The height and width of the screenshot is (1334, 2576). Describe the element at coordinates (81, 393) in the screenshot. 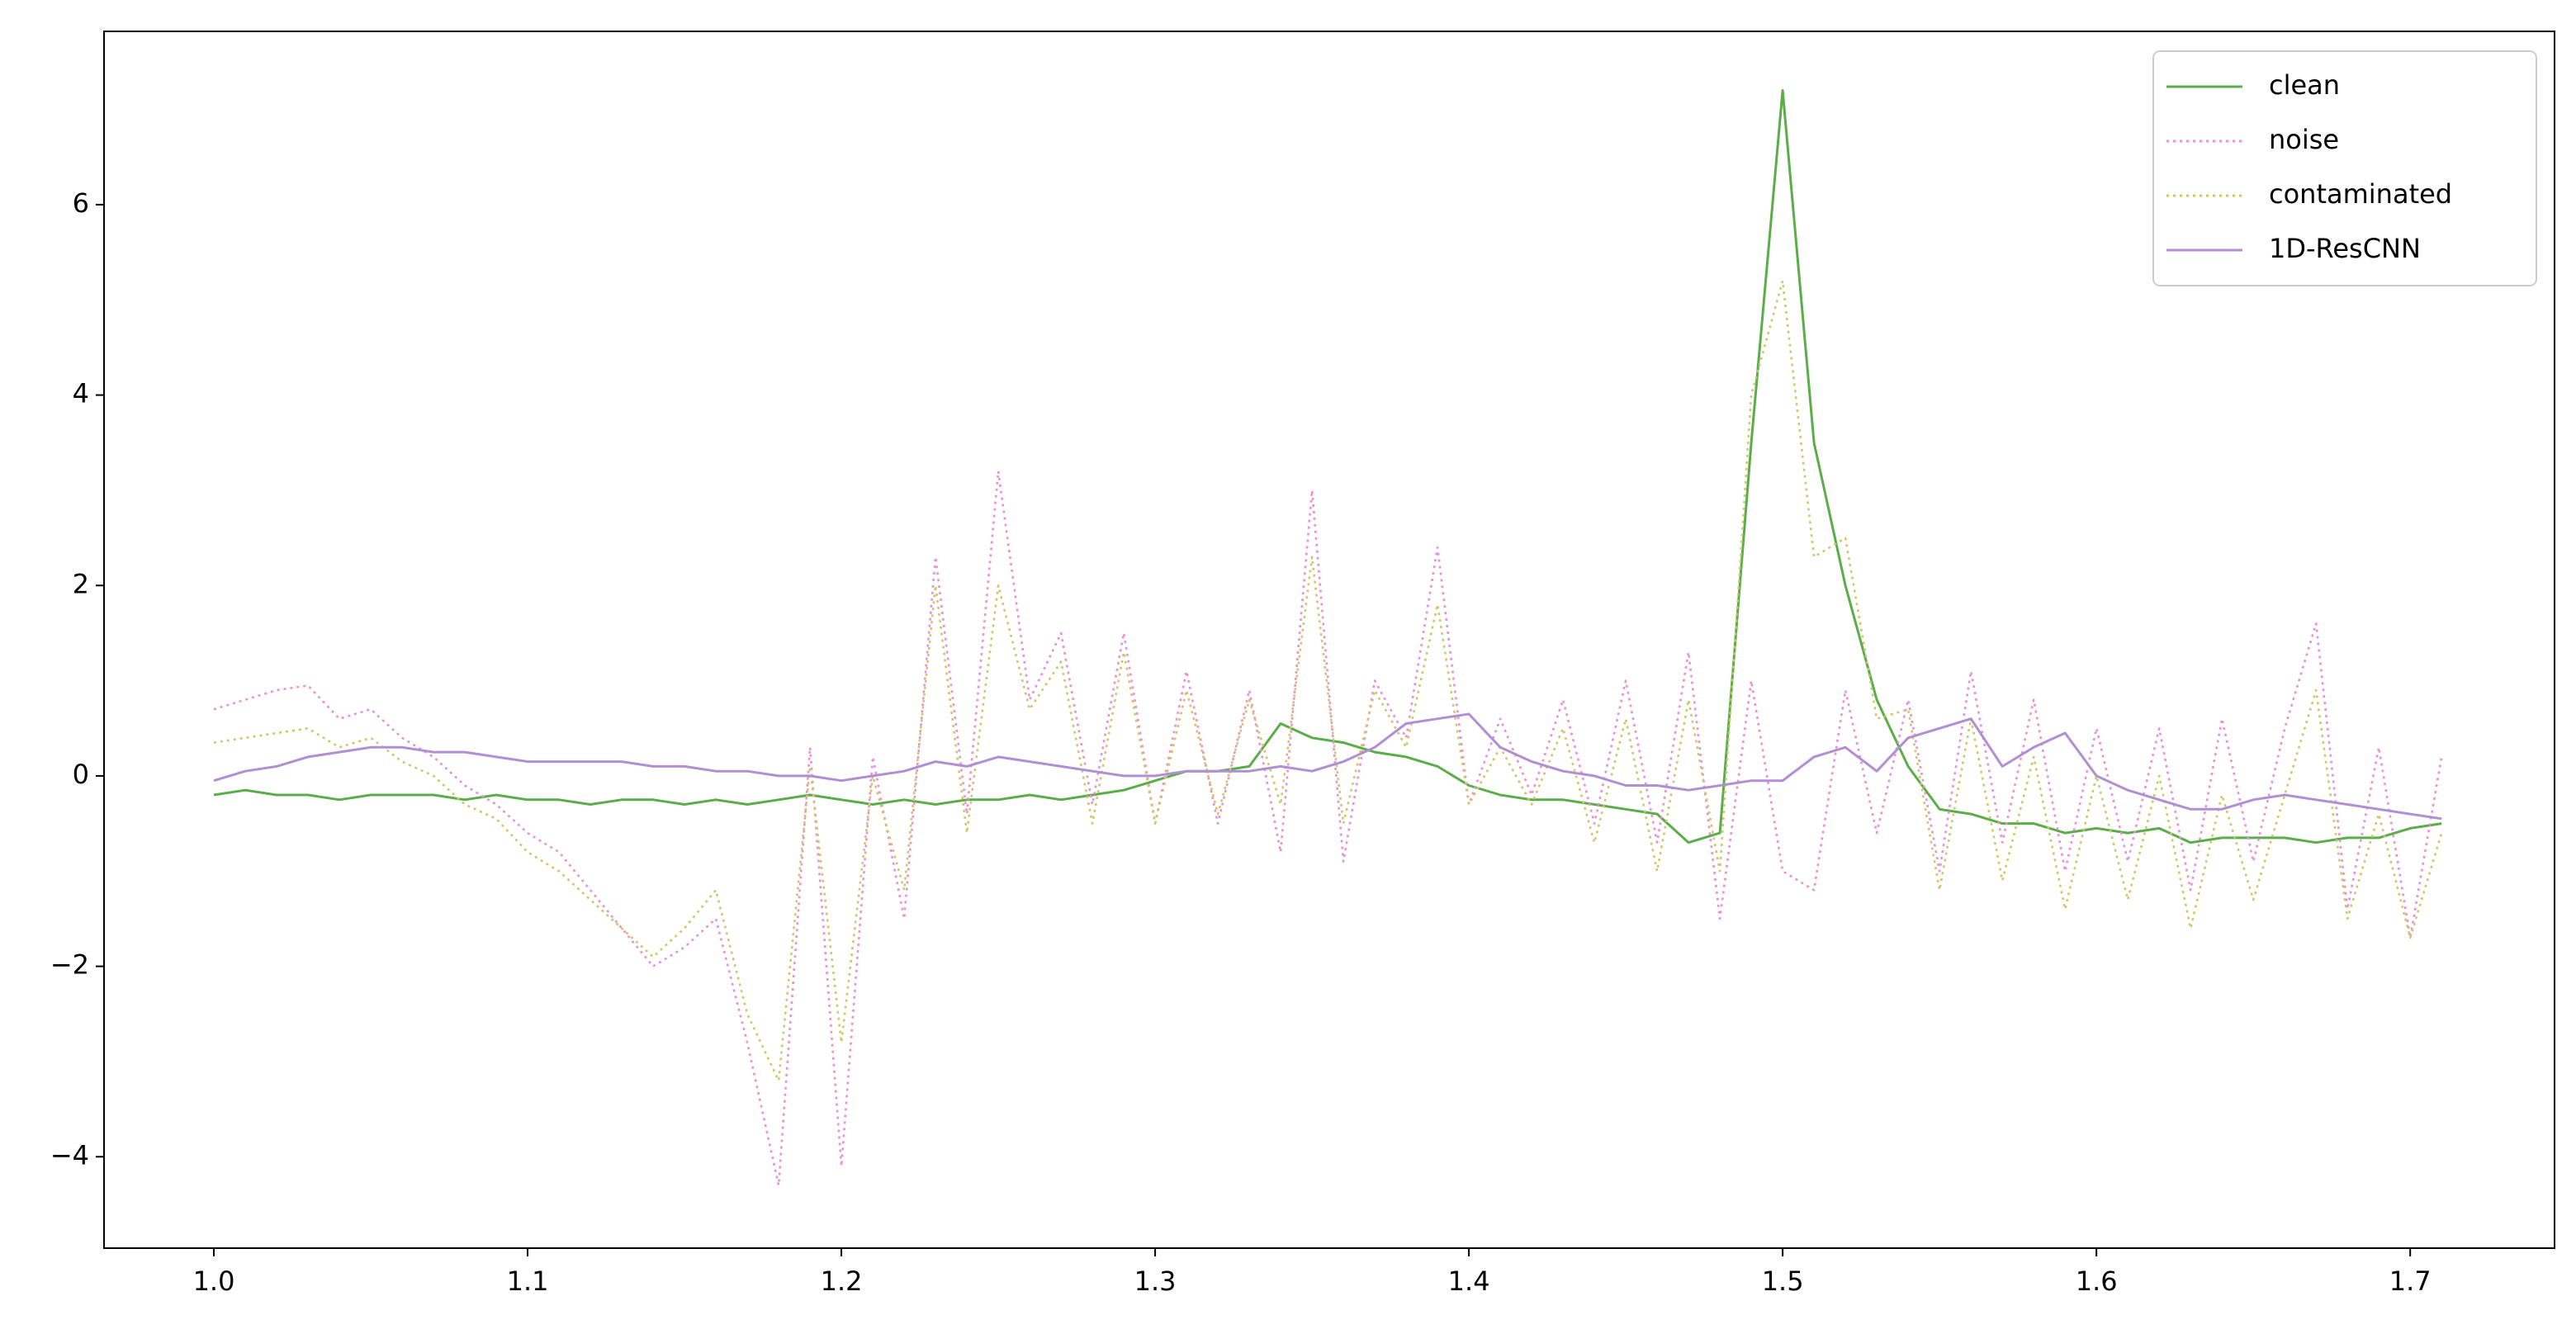

I see `y-tick-label: 4` at that location.